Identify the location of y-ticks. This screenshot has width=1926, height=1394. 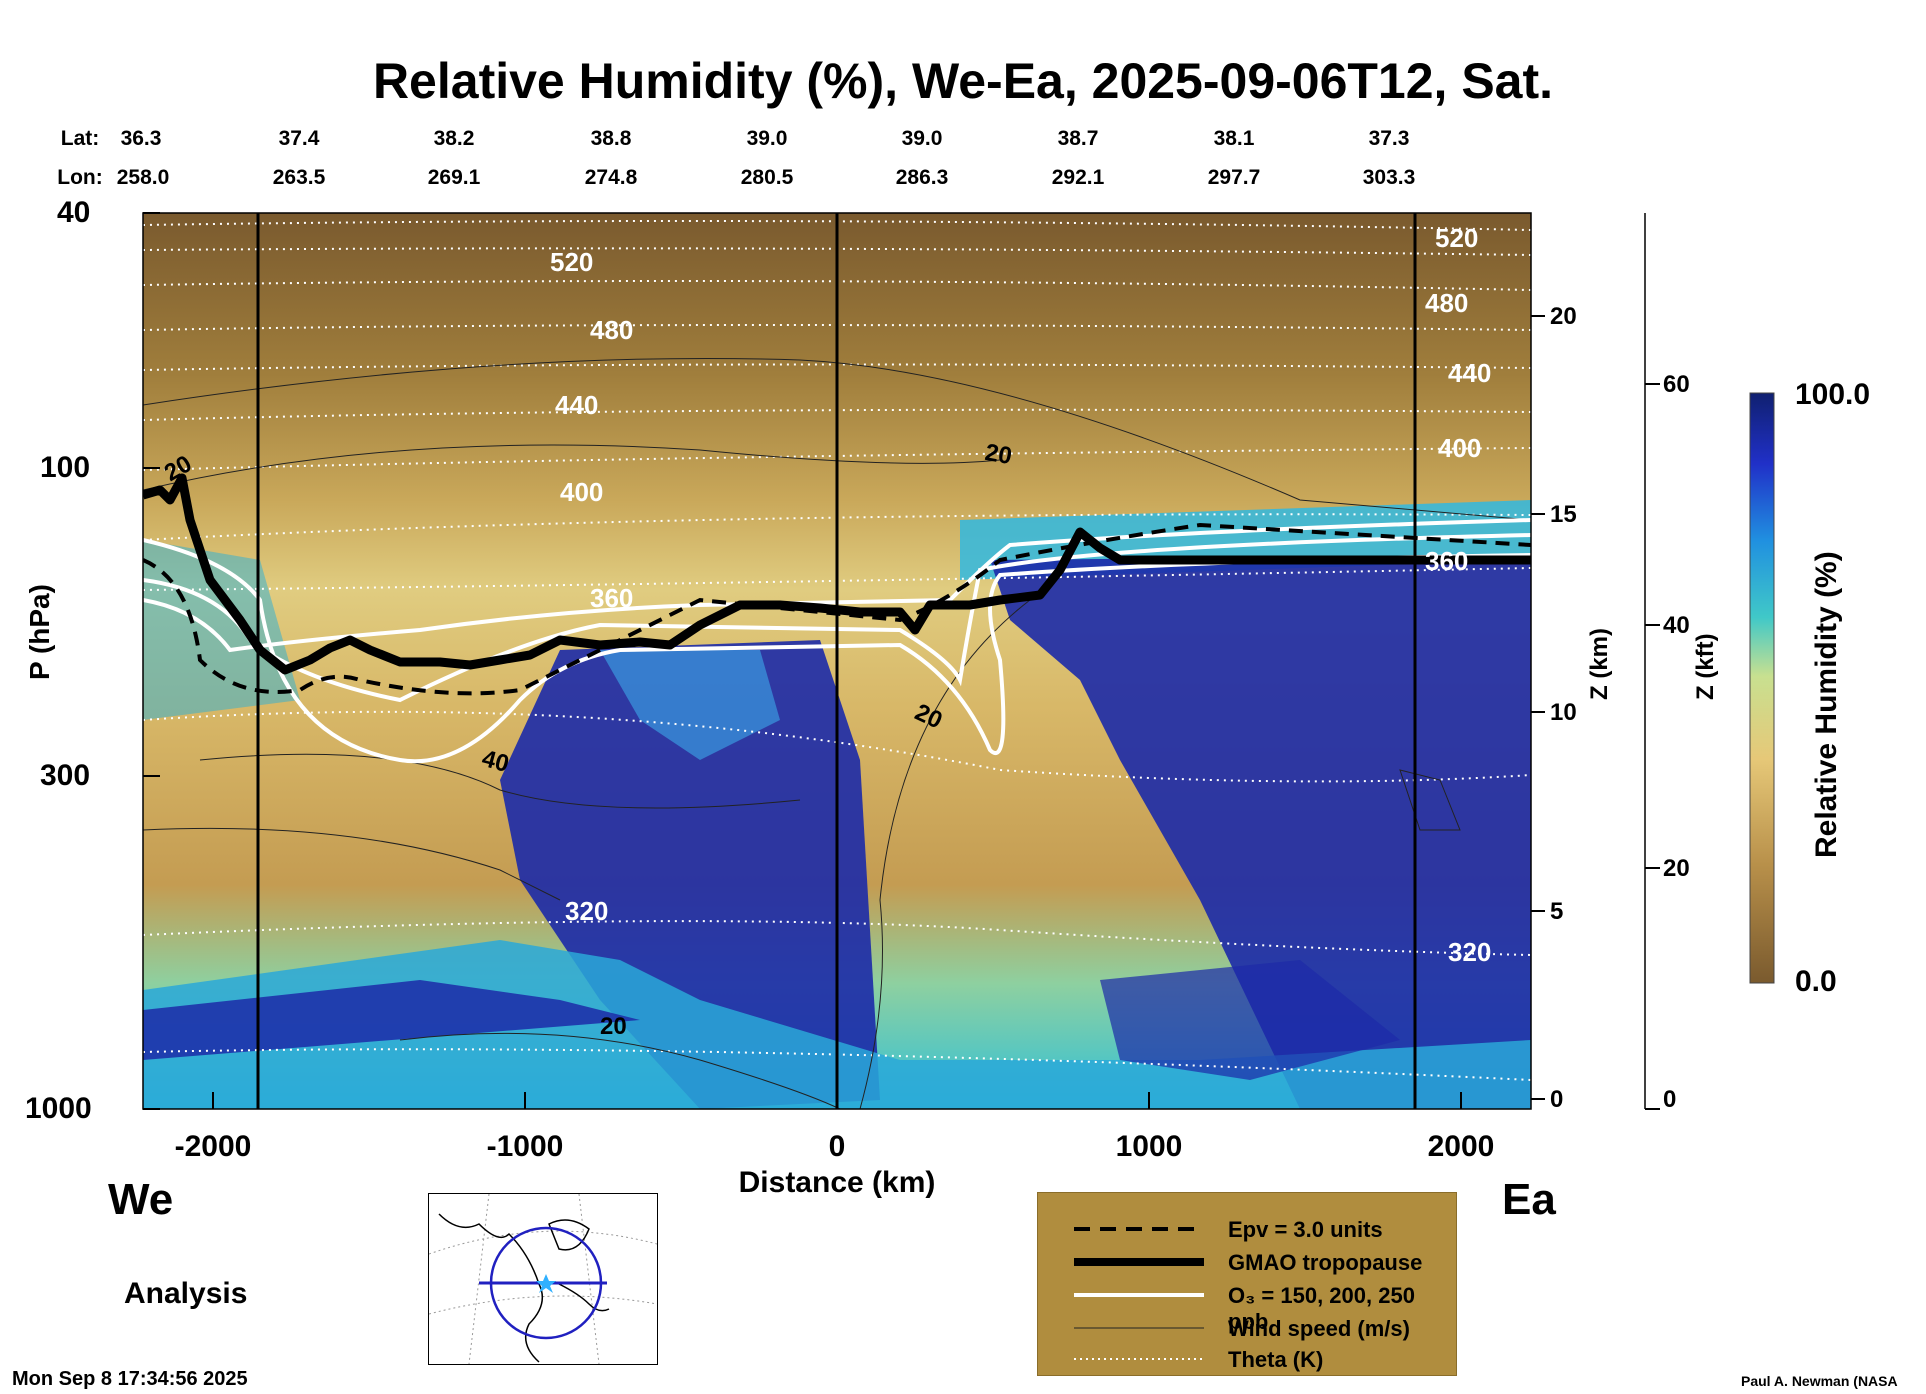
(151, 661).